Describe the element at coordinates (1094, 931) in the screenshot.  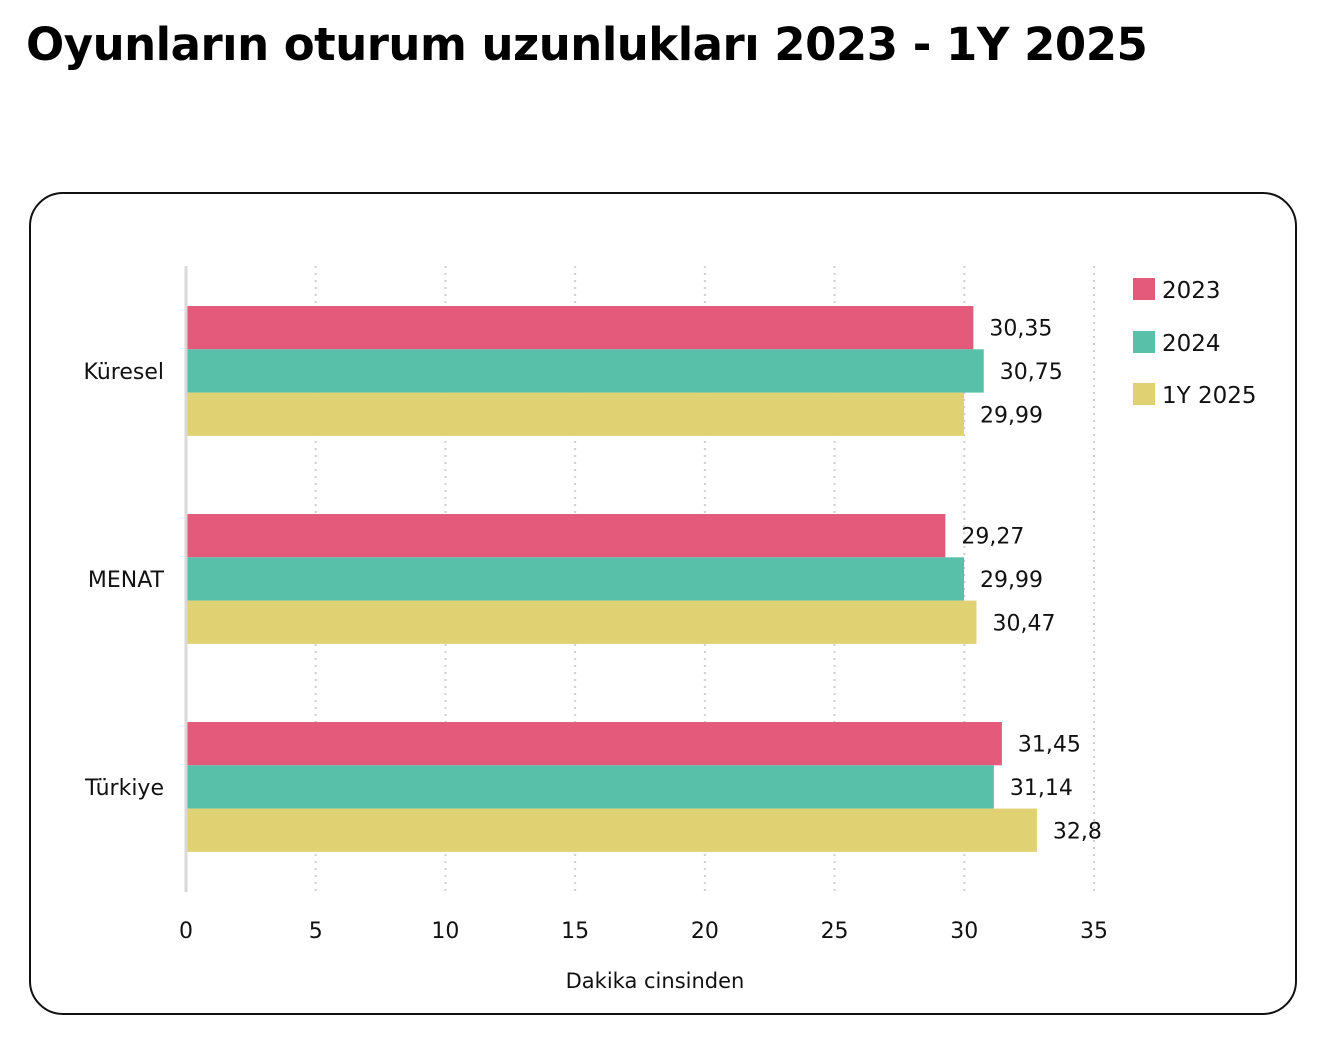
I see `x-tick-label-35: 35` at that location.